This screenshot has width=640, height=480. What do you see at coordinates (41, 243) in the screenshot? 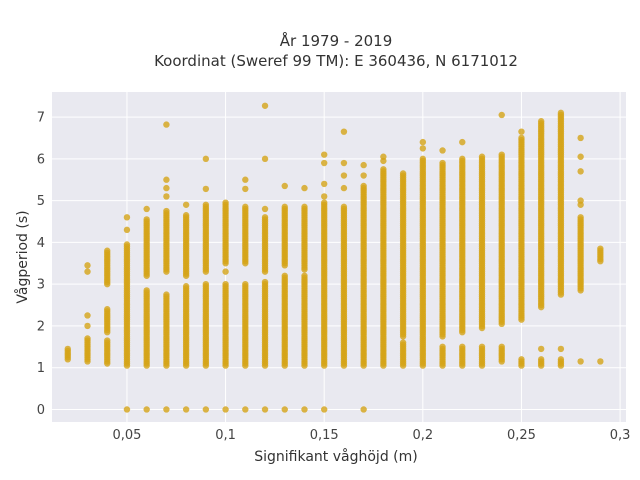
I see `y-tick-label: 4` at bounding box center [41, 243].